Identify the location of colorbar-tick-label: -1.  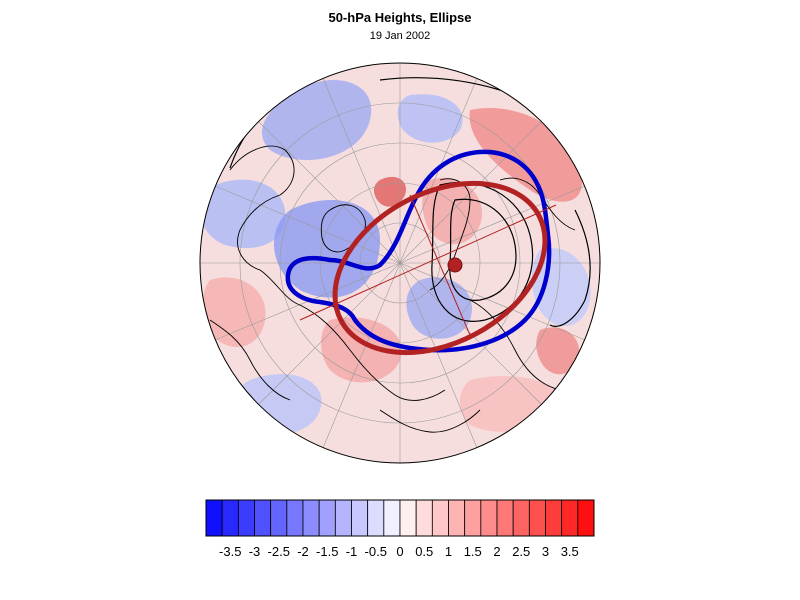
(352, 551).